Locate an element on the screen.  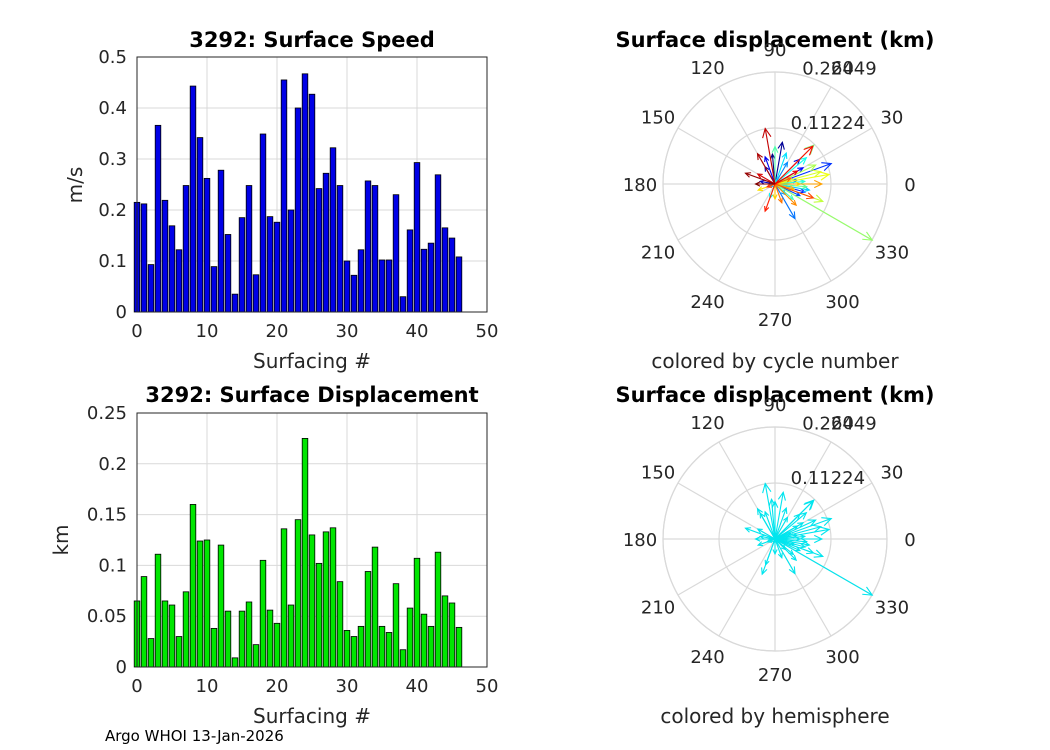
polar-cycle-range-label: 0.22449 is located at coordinates (839, 68).